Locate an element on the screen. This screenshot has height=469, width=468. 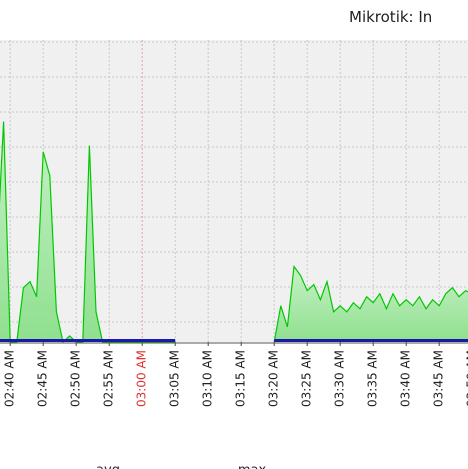
x-tick-label: 02:40 AM is located at coordinates (10, 378).